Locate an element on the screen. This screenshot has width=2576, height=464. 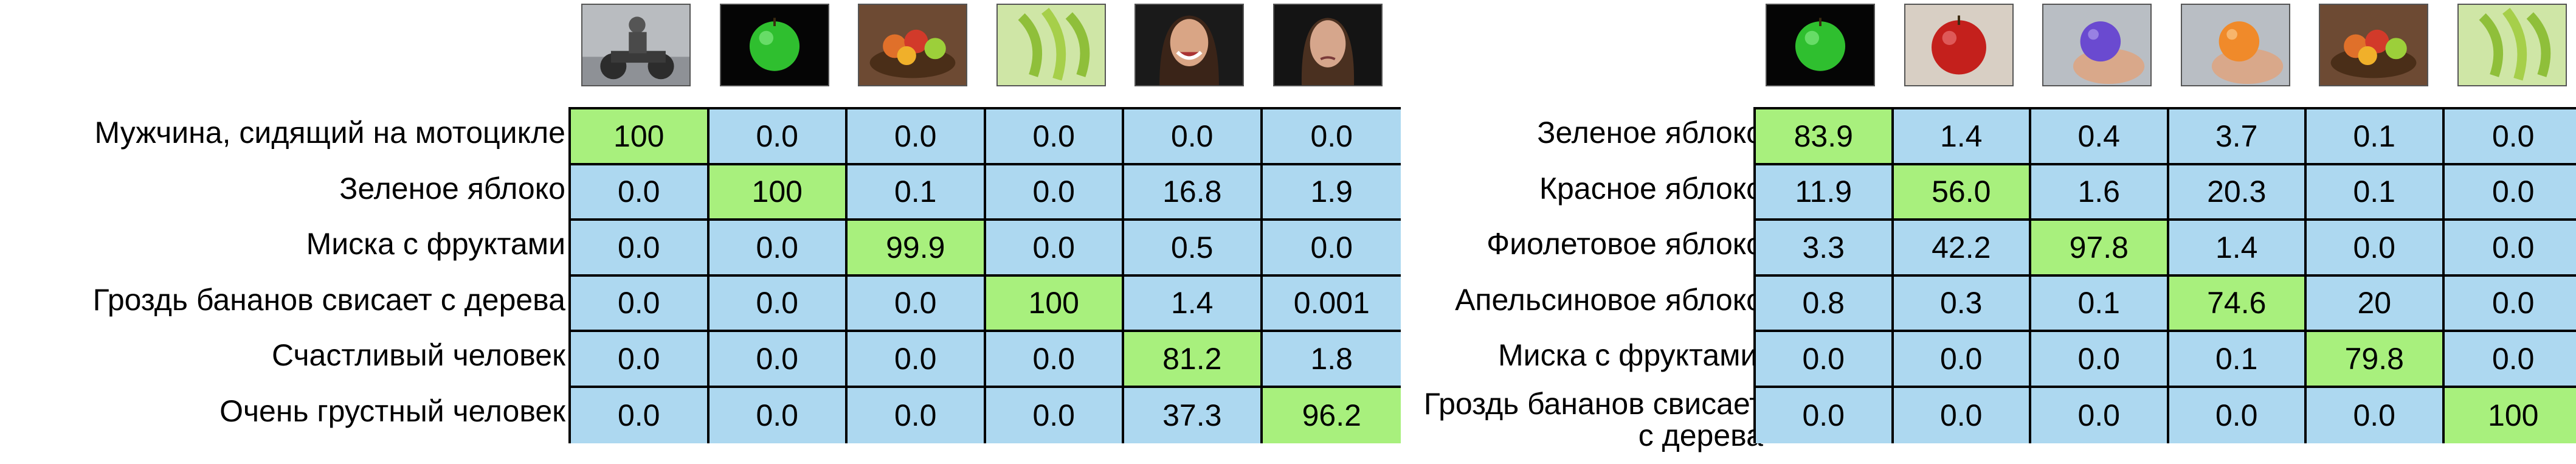
row-label: Красное яблоко is located at coordinates (1651, 188).